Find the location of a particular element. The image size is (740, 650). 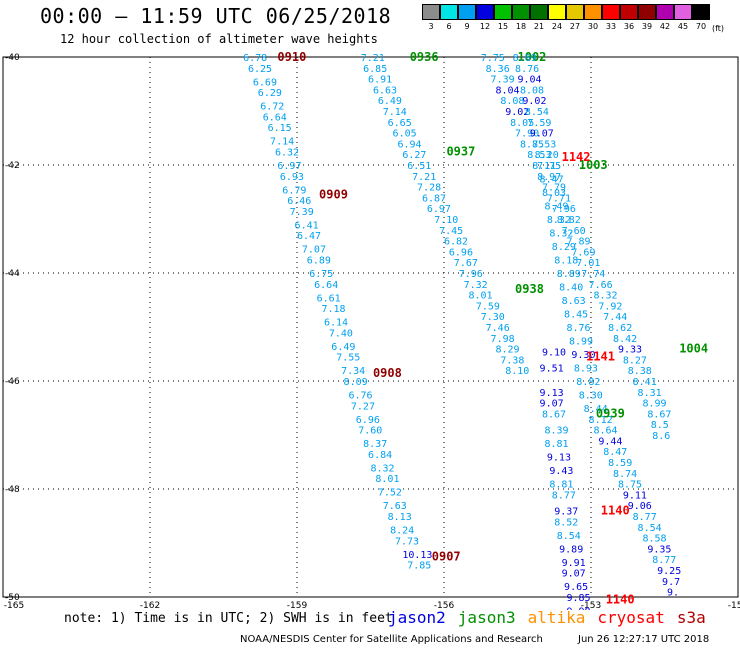

wave-height-label: 6.41 is located at coordinates (307, 225).